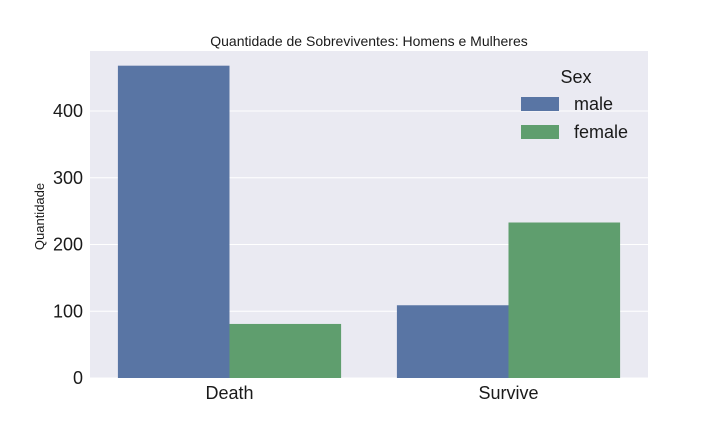  What do you see at coordinates (229, 393) in the screenshot?
I see `x-tick-label: Death` at bounding box center [229, 393].